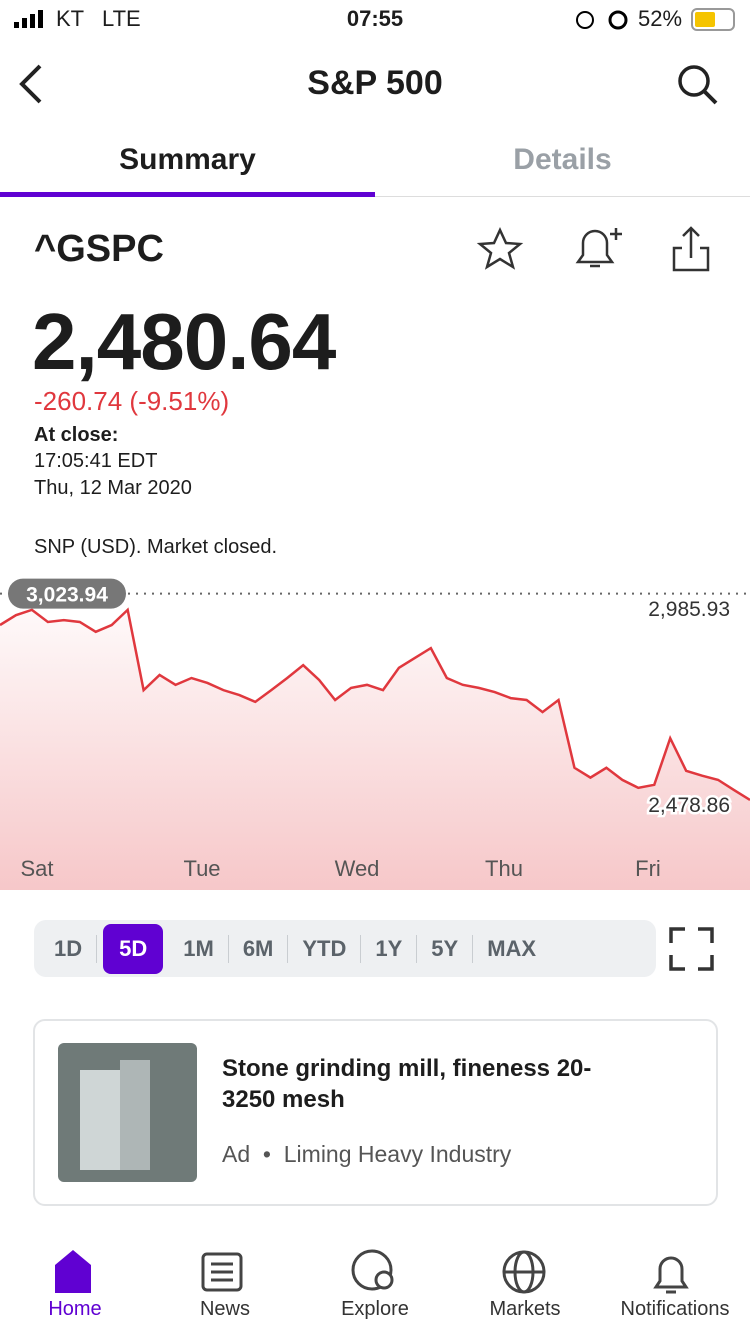 The width and height of the screenshot is (750, 1334). I want to click on reference-badge, so click(67, 593).